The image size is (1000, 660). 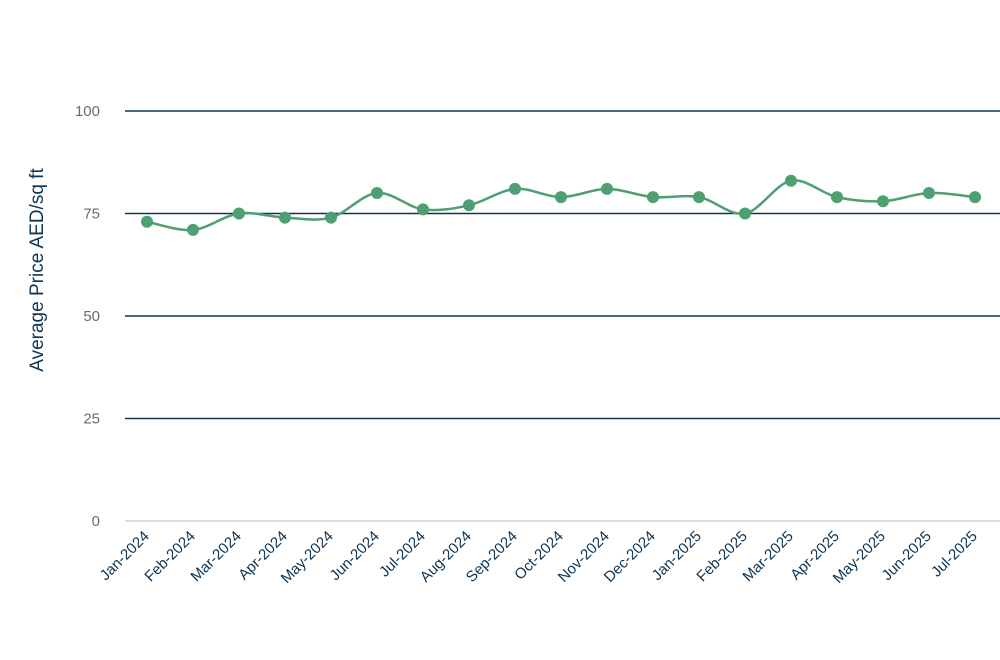 What do you see at coordinates (91, 214) in the screenshot?
I see `y-tick-label: 75` at bounding box center [91, 214].